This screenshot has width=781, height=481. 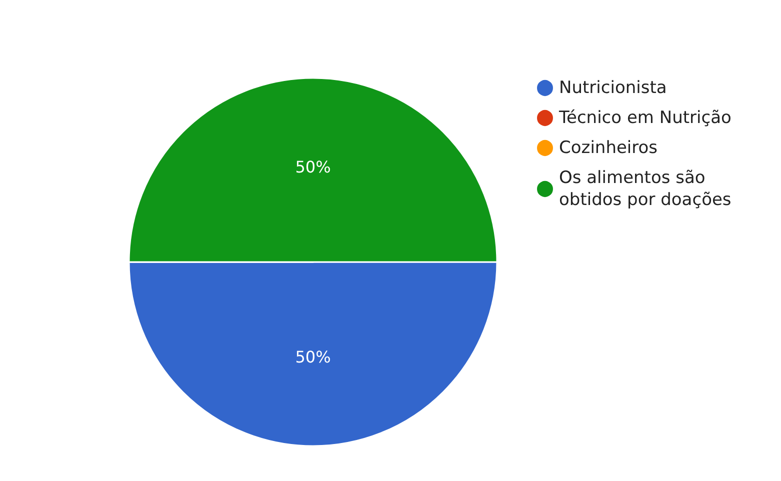 What do you see at coordinates (645, 118) in the screenshot?
I see `legend-label: Técnico em Nutrição` at bounding box center [645, 118].